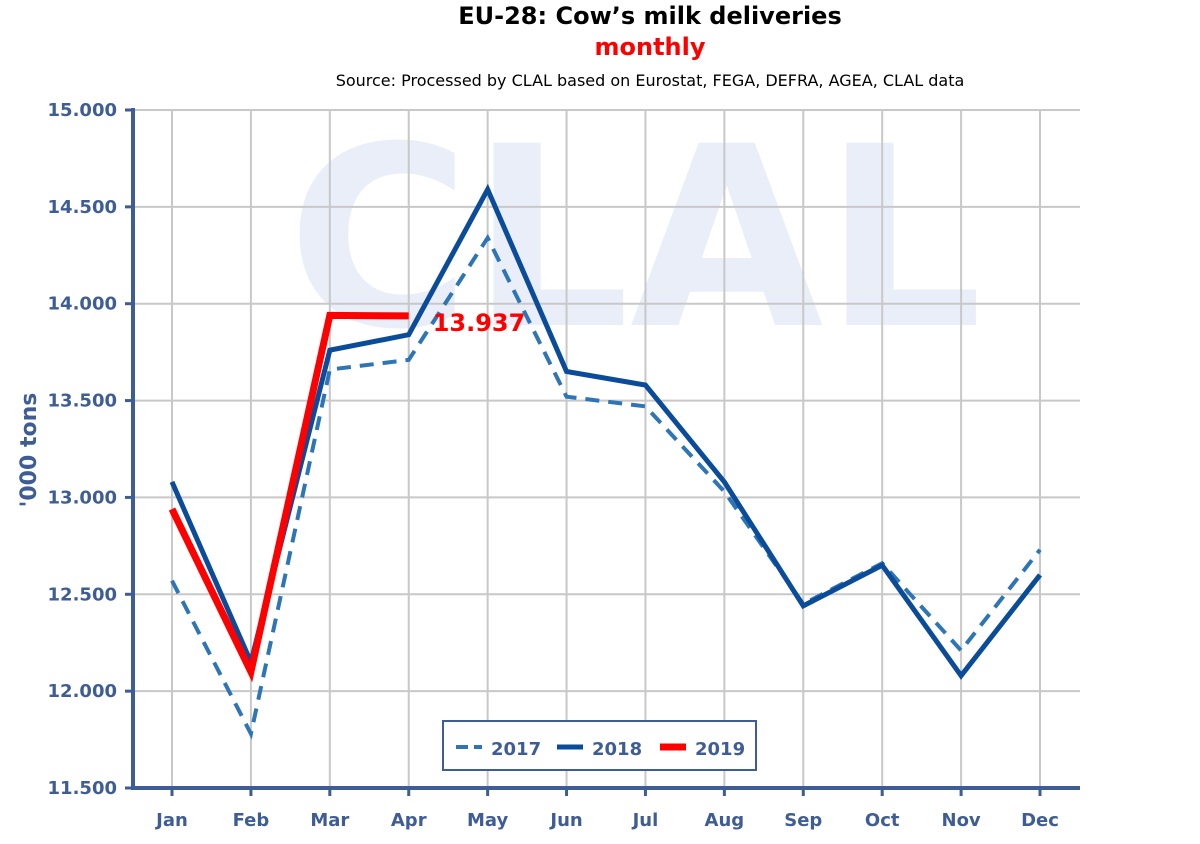 The image size is (1200, 844). I want to click on x-tick-label: Feb, so click(251, 820).